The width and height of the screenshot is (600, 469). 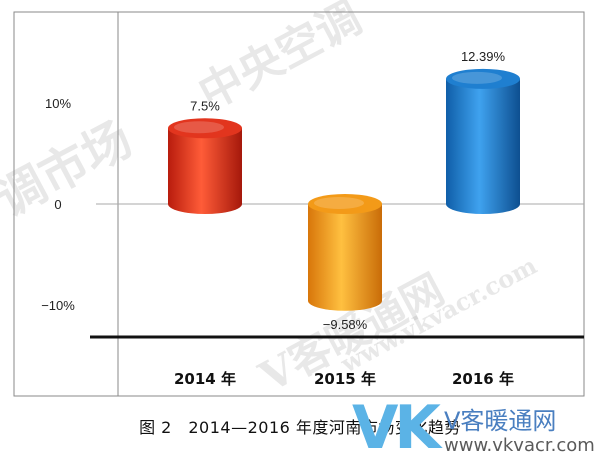 I want to click on logo-vk-mark: VK, so click(x=396, y=428).